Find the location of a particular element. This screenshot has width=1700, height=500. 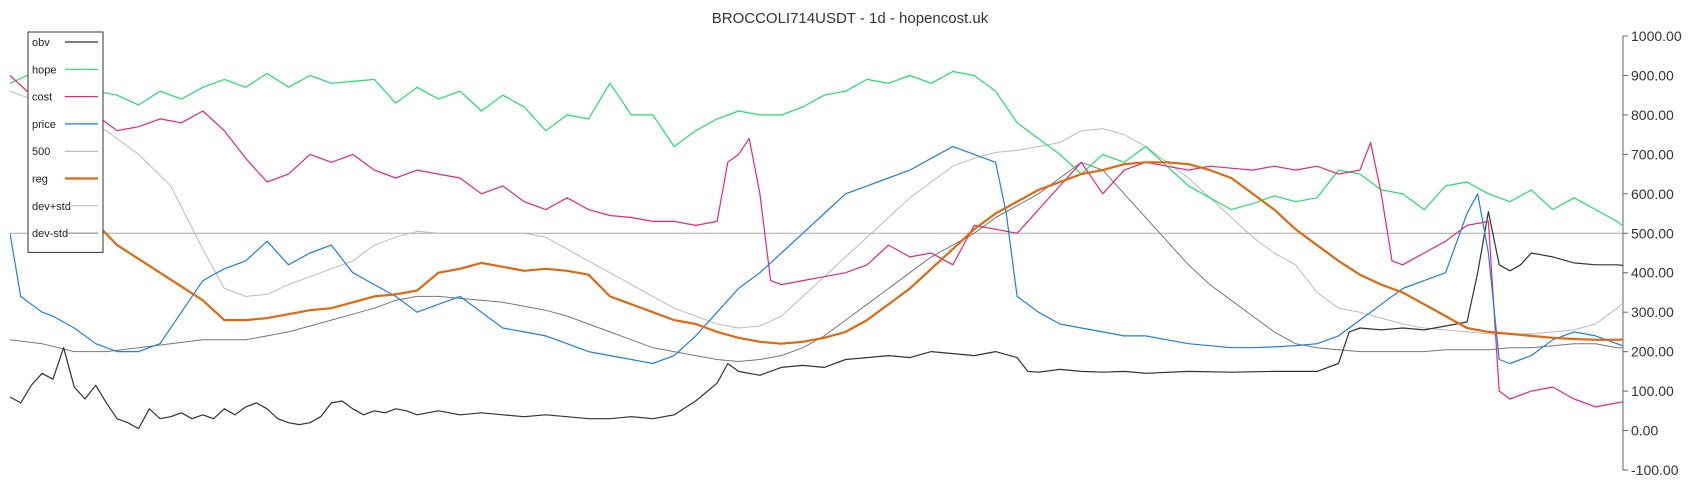

y-tick-label: 1000.00 is located at coordinates (1656, 36).